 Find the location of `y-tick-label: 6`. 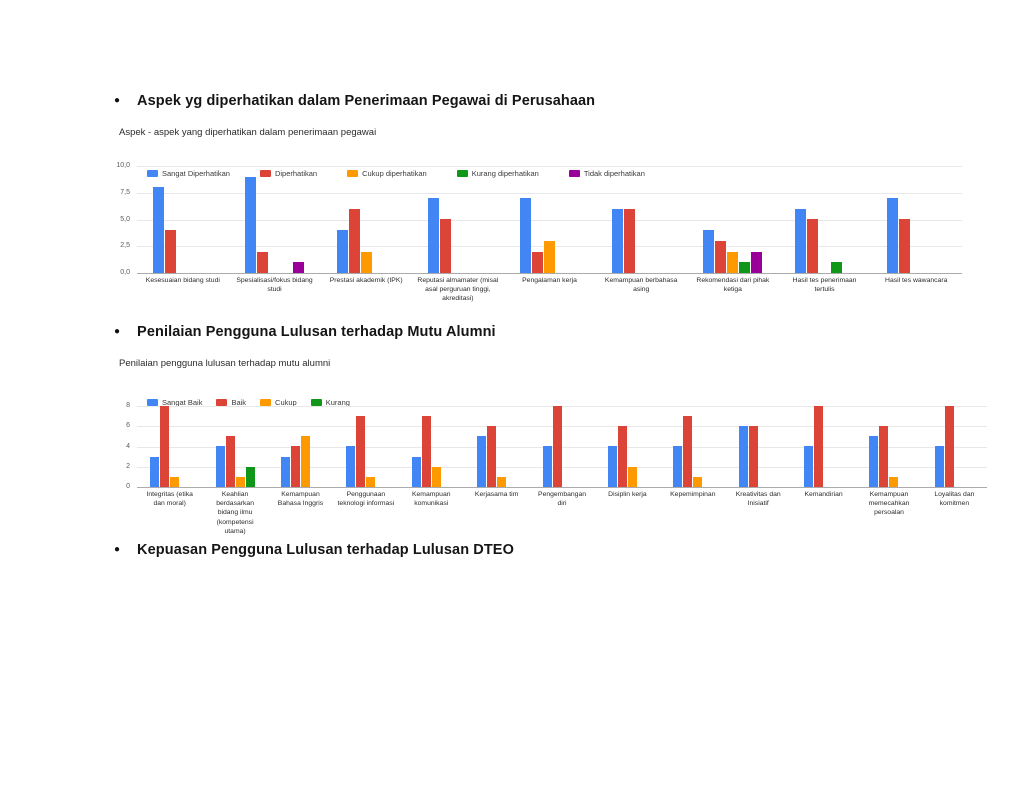

y-tick-label: 6 is located at coordinates (128, 426).